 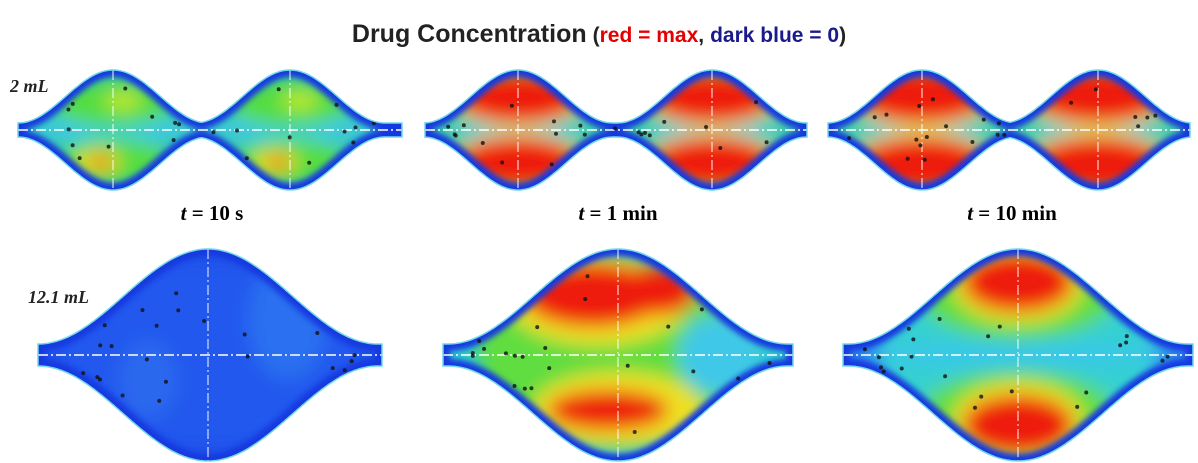 I want to click on legend-close: ), so click(x=842, y=35).